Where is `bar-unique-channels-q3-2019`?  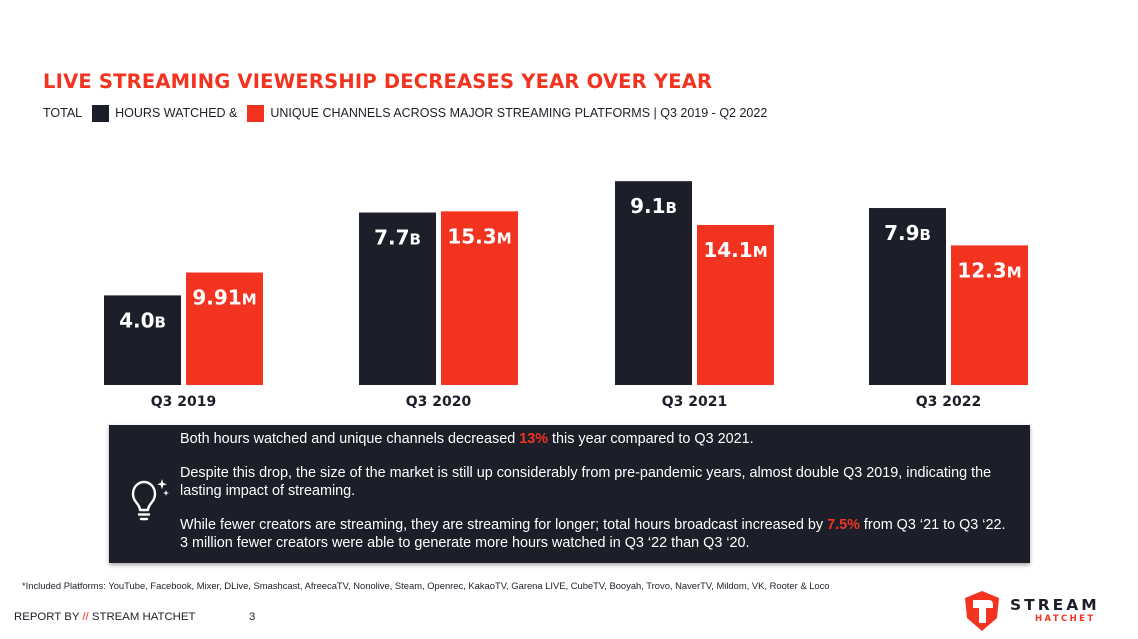 bar-unique-channels-q3-2019 is located at coordinates (224, 328).